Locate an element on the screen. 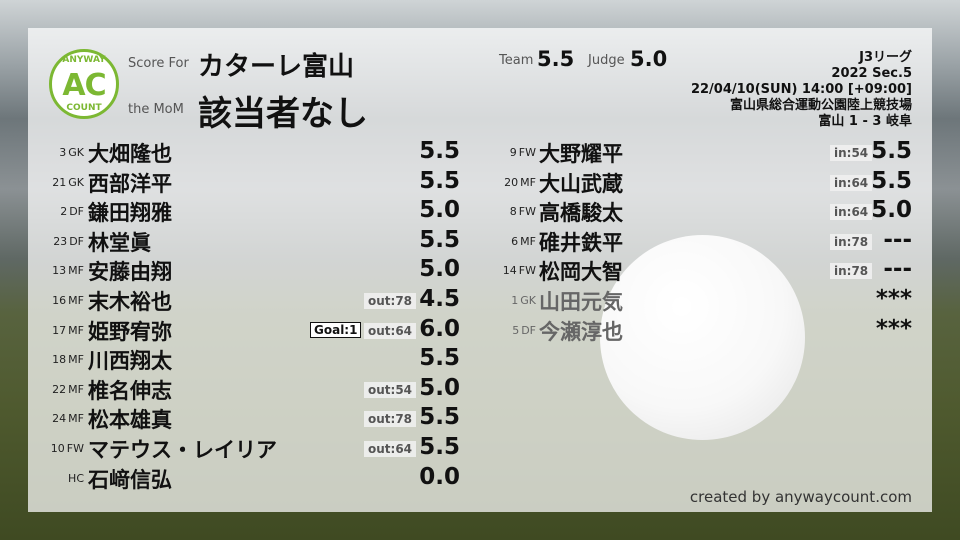 The width and height of the screenshot is (960, 540). goal-badge: Goal:1 is located at coordinates (336, 329).